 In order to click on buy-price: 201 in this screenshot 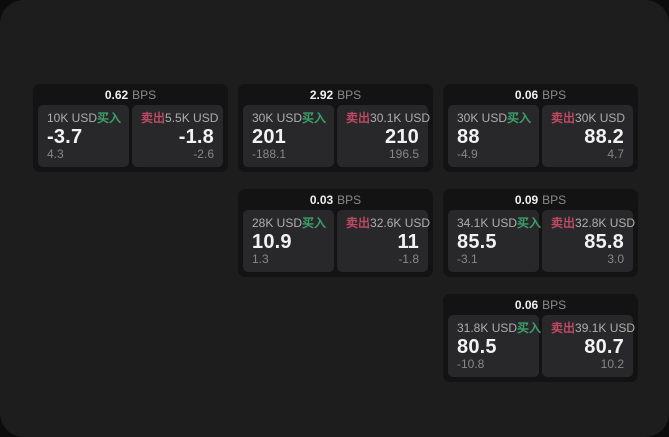, I will do `click(269, 136)`.